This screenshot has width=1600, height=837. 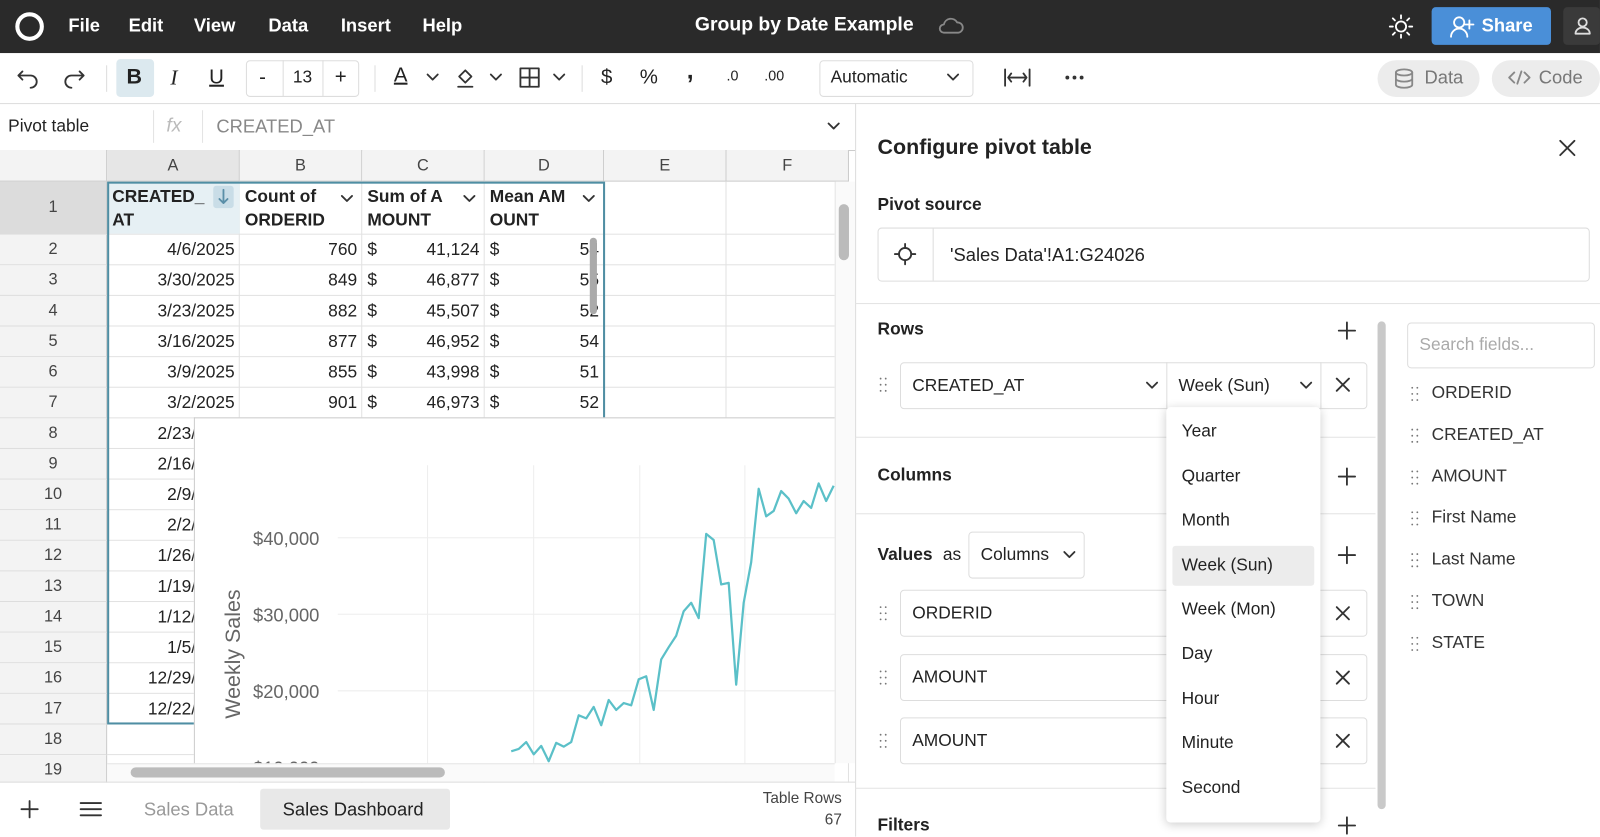 What do you see at coordinates (54, 403) in the screenshot?
I see `row-header: 7` at bounding box center [54, 403].